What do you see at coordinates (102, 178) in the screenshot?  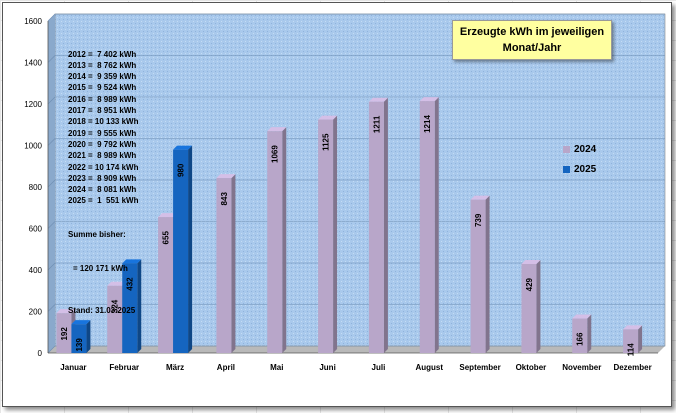 I see `yearly-total-11: 2023 = 8 909 kWh` at bounding box center [102, 178].